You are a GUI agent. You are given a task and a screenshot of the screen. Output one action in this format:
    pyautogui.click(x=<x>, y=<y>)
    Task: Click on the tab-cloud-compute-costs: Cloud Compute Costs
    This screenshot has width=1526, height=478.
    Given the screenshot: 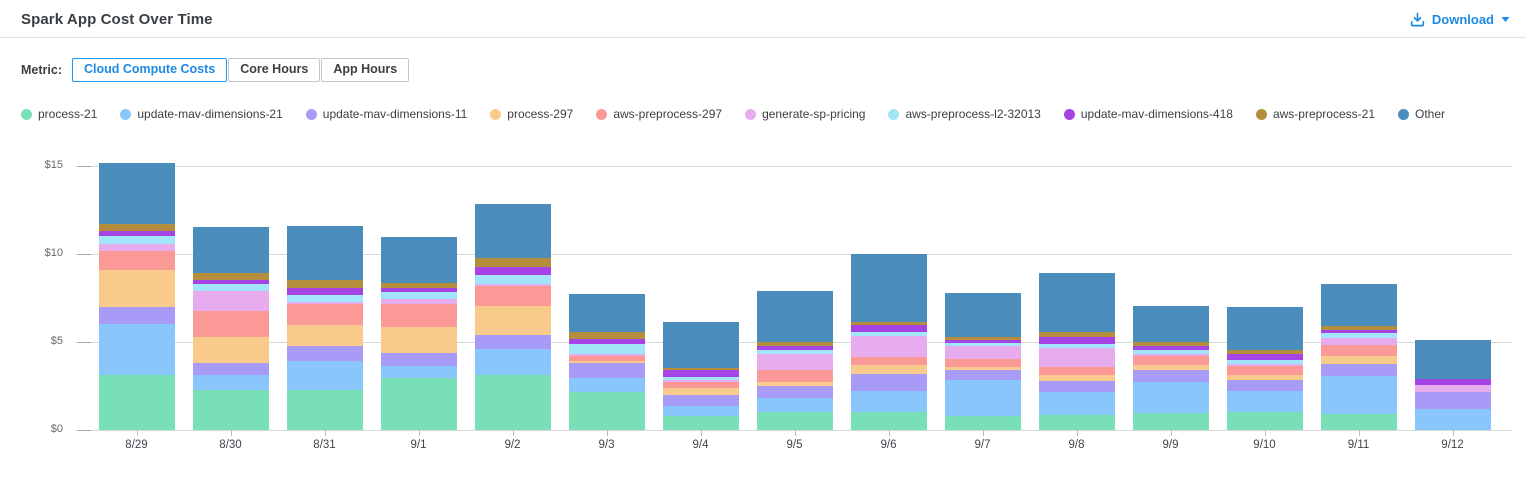 What is the action you would take?
    pyautogui.click(x=149, y=70)
    